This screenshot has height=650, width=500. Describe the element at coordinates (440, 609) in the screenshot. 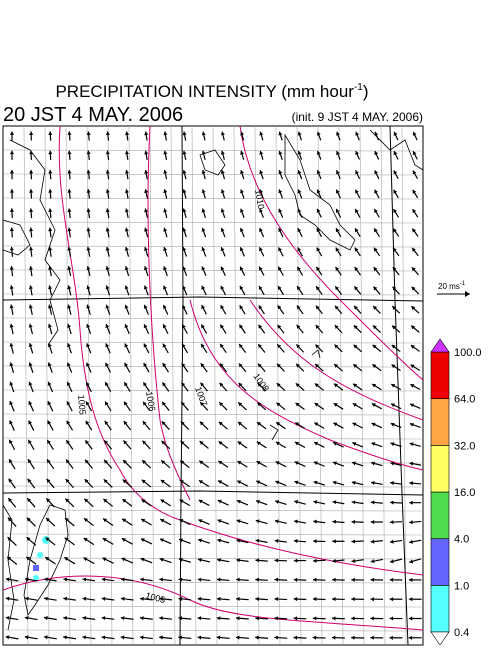

I see `colorbar-segment` at that location.